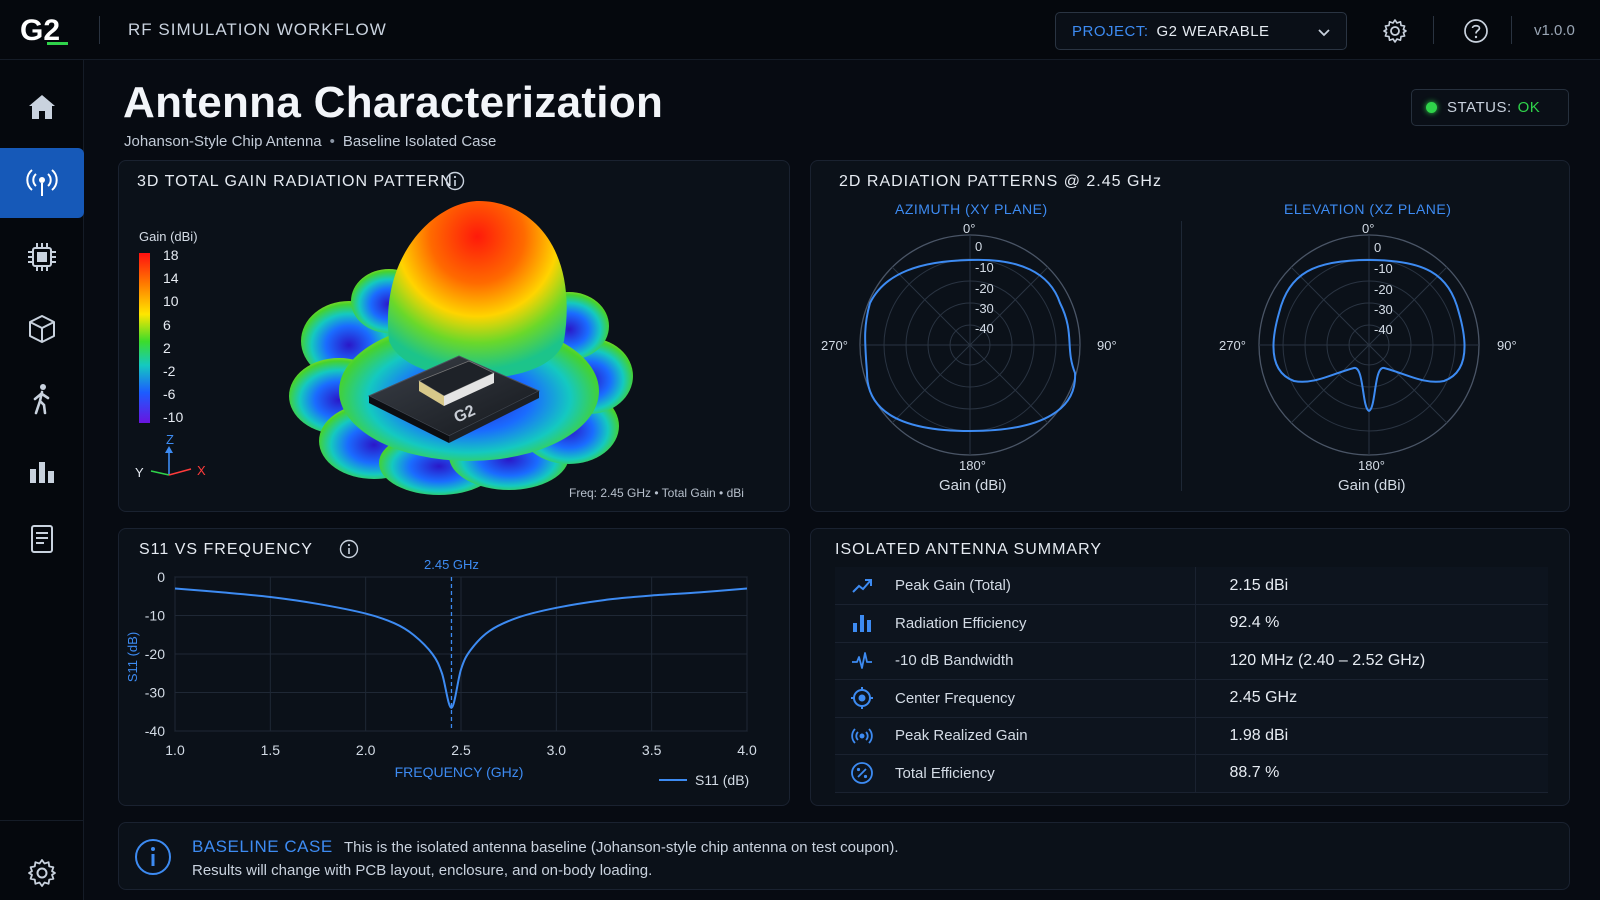 The image size is (1600, 900). What do you see at coordinates (1476, 31) in the screenshot?
I see `help-icon` at bounding box center [1476, 31].